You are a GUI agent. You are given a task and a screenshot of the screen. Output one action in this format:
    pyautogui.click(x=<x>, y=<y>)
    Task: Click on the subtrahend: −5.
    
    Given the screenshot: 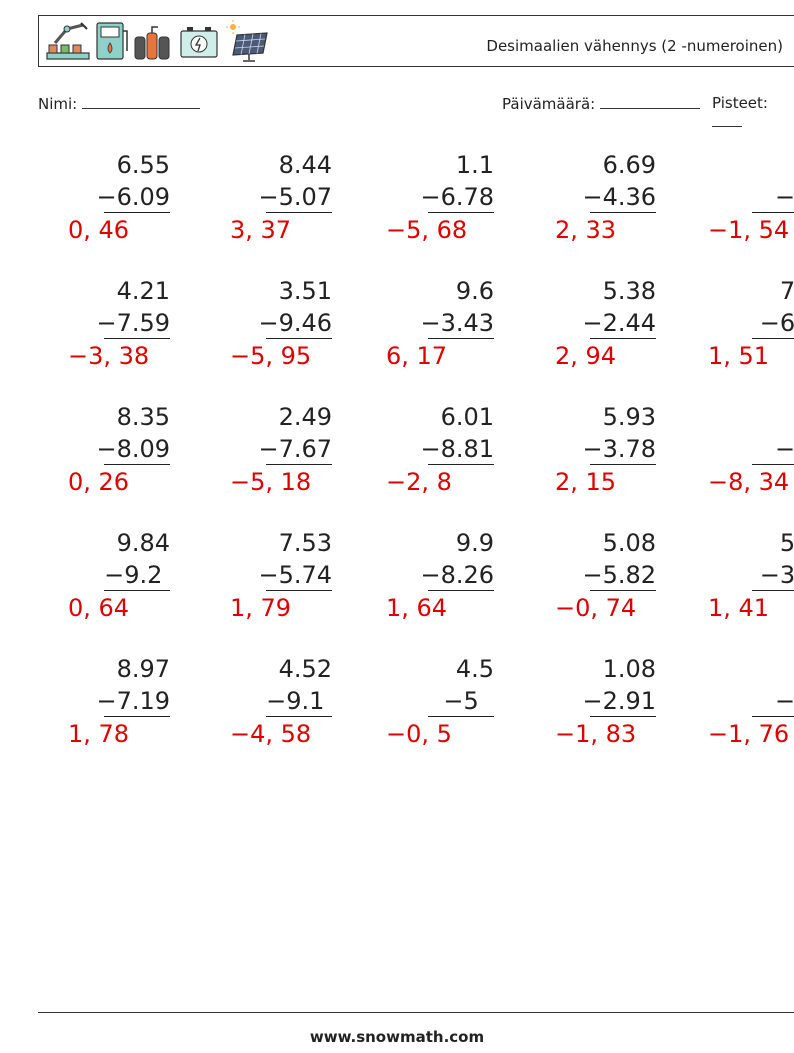 What is the action you would take?
    pyautogui.click(x=784, y=197)
    